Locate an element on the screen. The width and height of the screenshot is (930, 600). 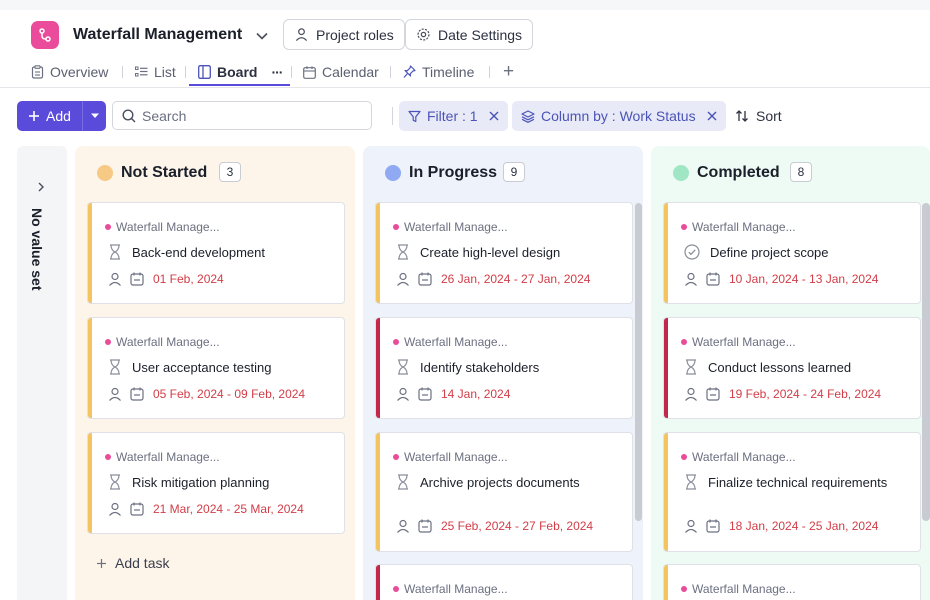
add-main-button: Add is located at coordinates (49, 116).